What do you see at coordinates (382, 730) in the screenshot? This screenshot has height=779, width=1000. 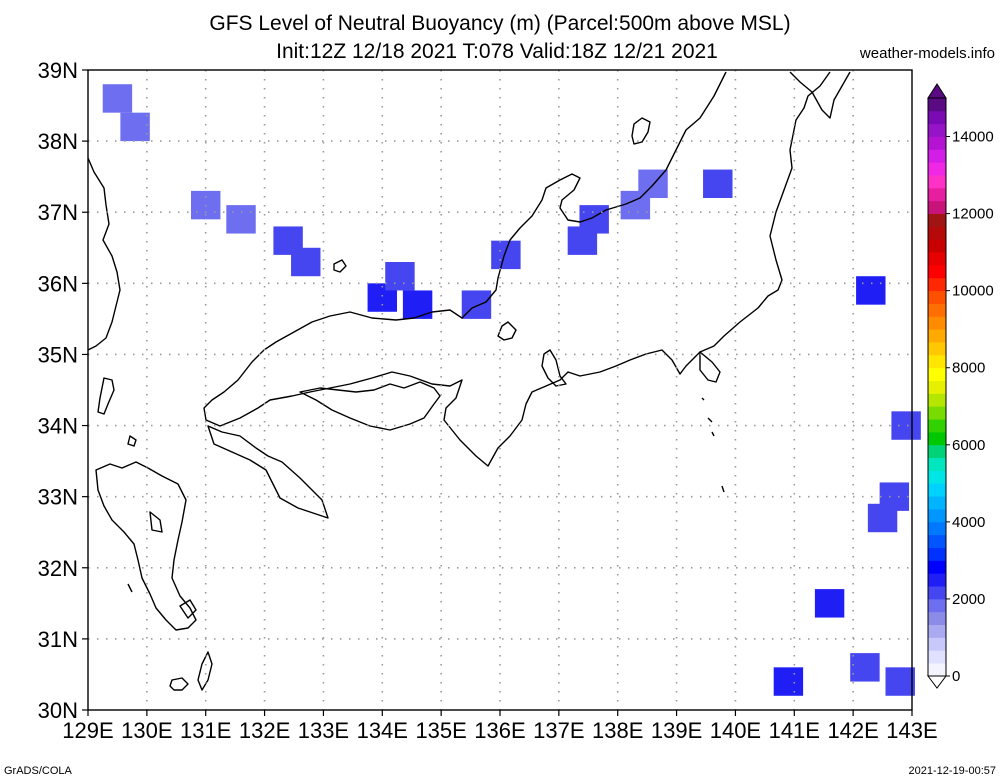 I see `x-tick-label: 134E` at bounding box center [382, 730].